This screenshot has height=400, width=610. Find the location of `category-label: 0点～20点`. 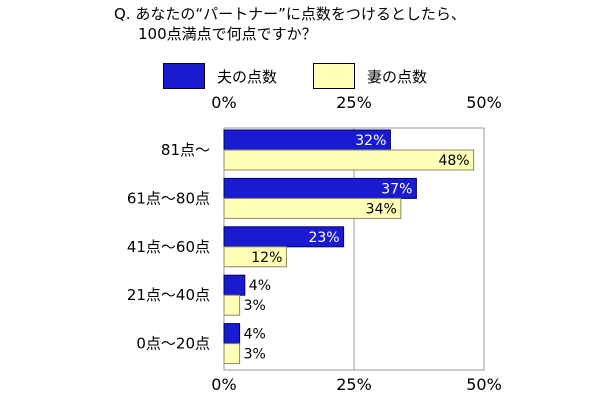

category-label: 0点～20点 is located at coordinates (173, 344).